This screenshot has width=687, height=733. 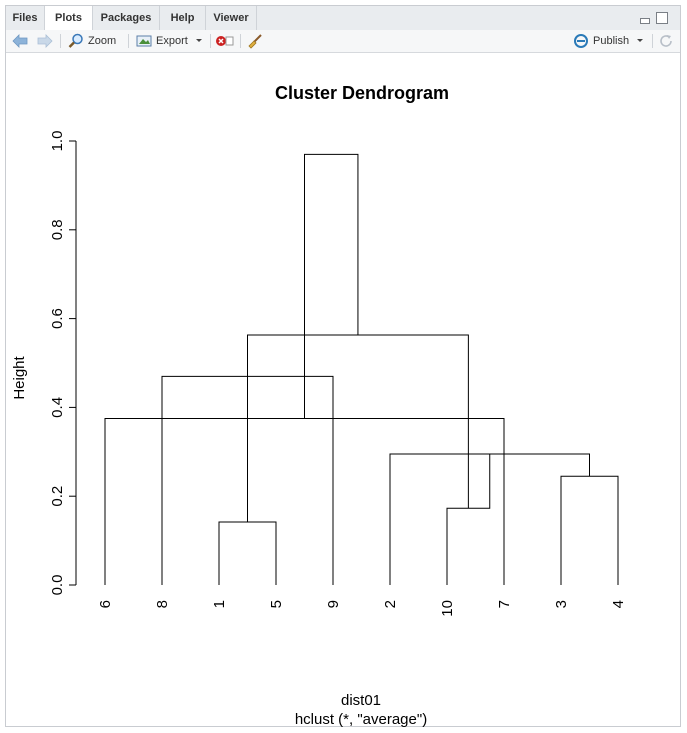 I want to click on leaf-label: 7, so click(x=504, y=604).